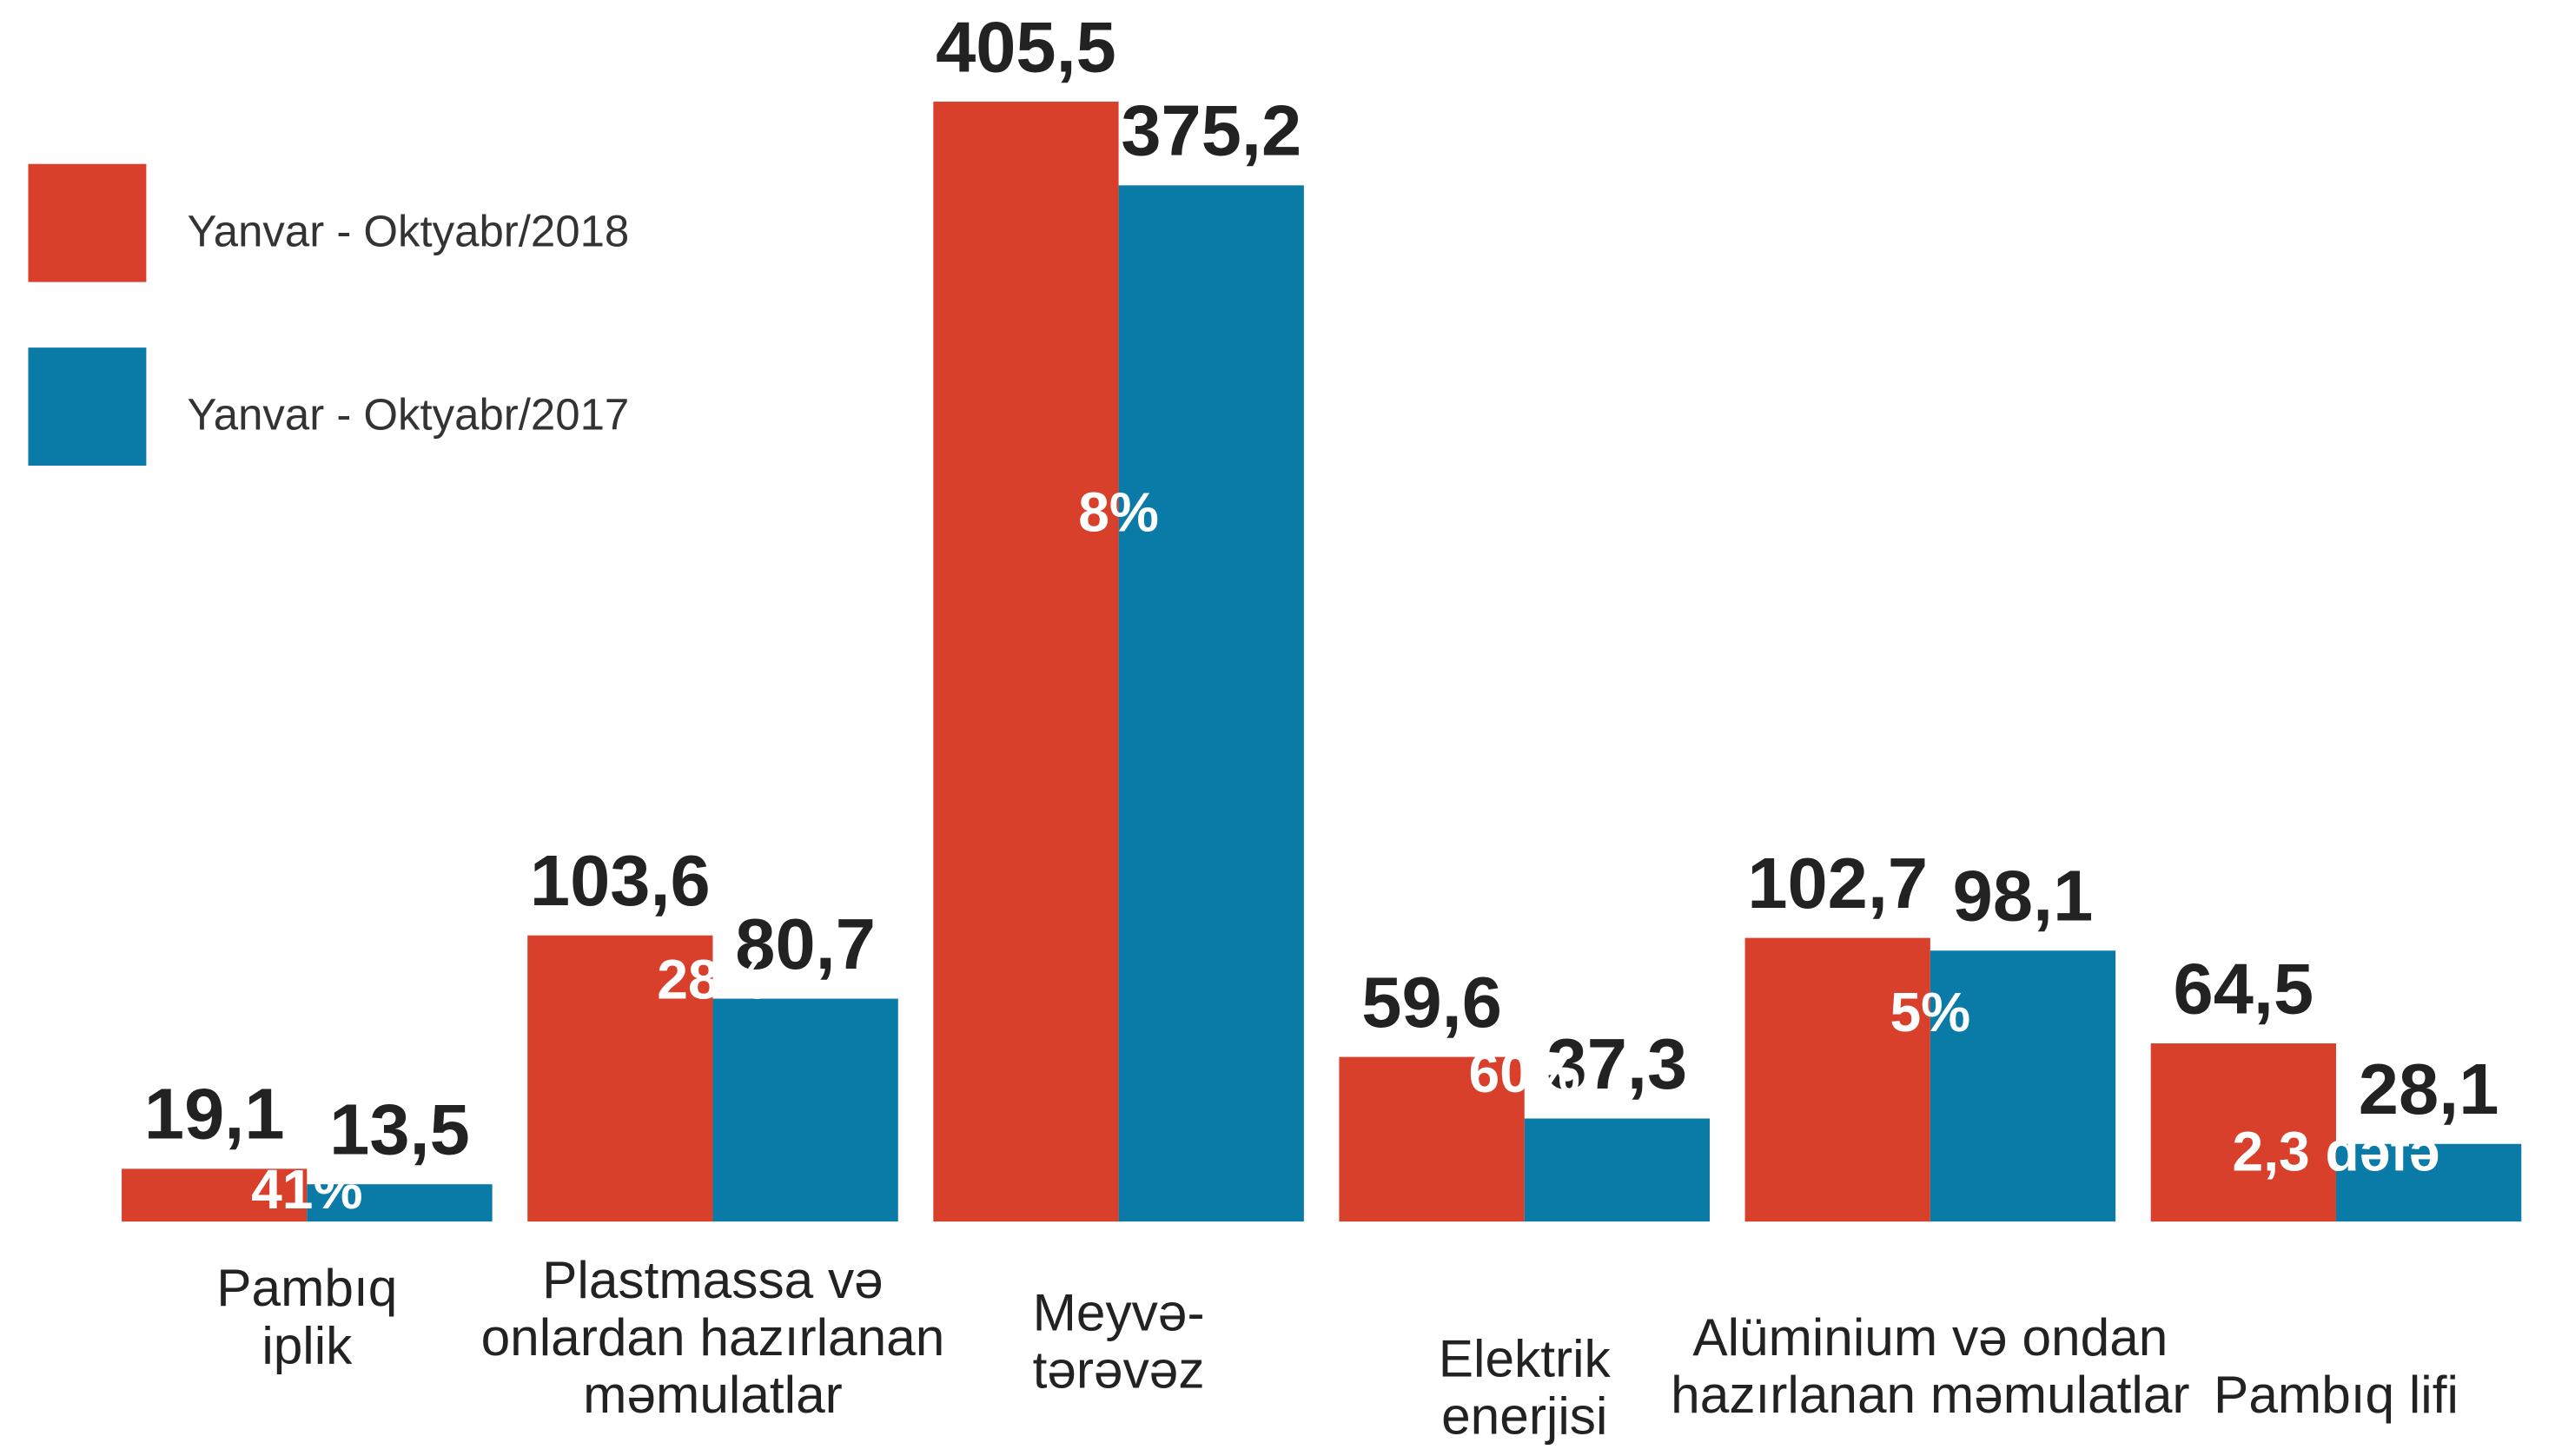 The height and width of the screenshot is (1456, 2575). I want to click on change-label: 41%, so click(306, 1189).